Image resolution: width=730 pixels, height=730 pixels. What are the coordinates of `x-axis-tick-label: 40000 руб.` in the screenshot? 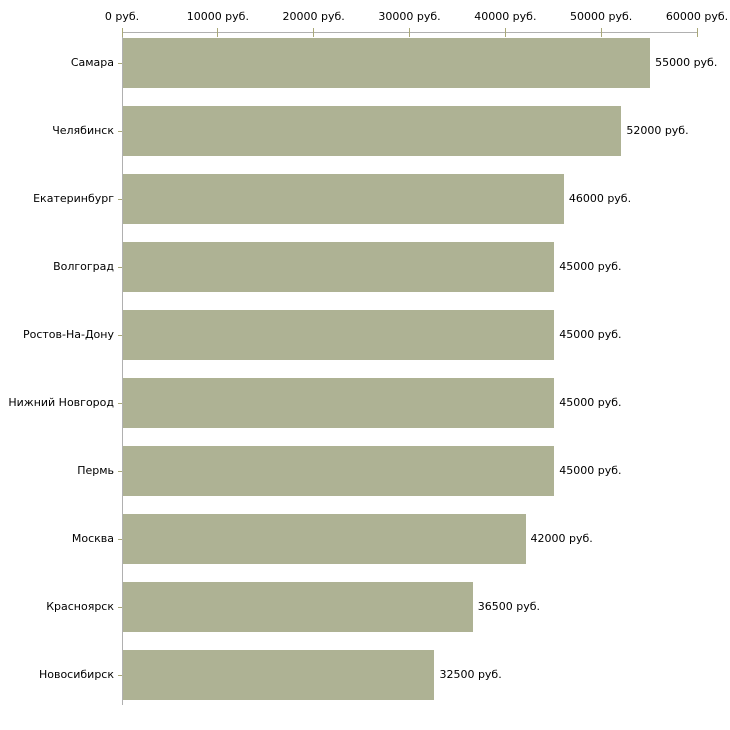 It's located at (505, 16).